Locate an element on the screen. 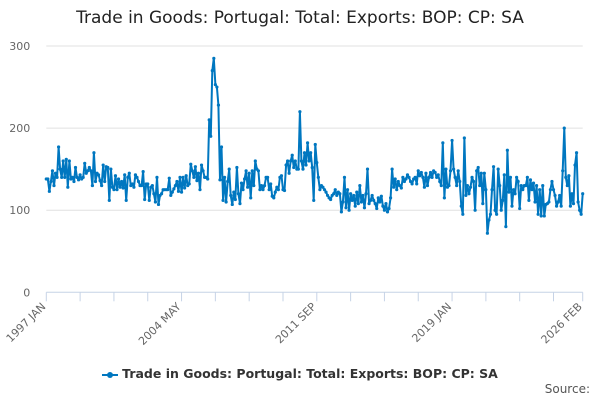  y-tick-label: 0 is located at coordinates (26, 292).